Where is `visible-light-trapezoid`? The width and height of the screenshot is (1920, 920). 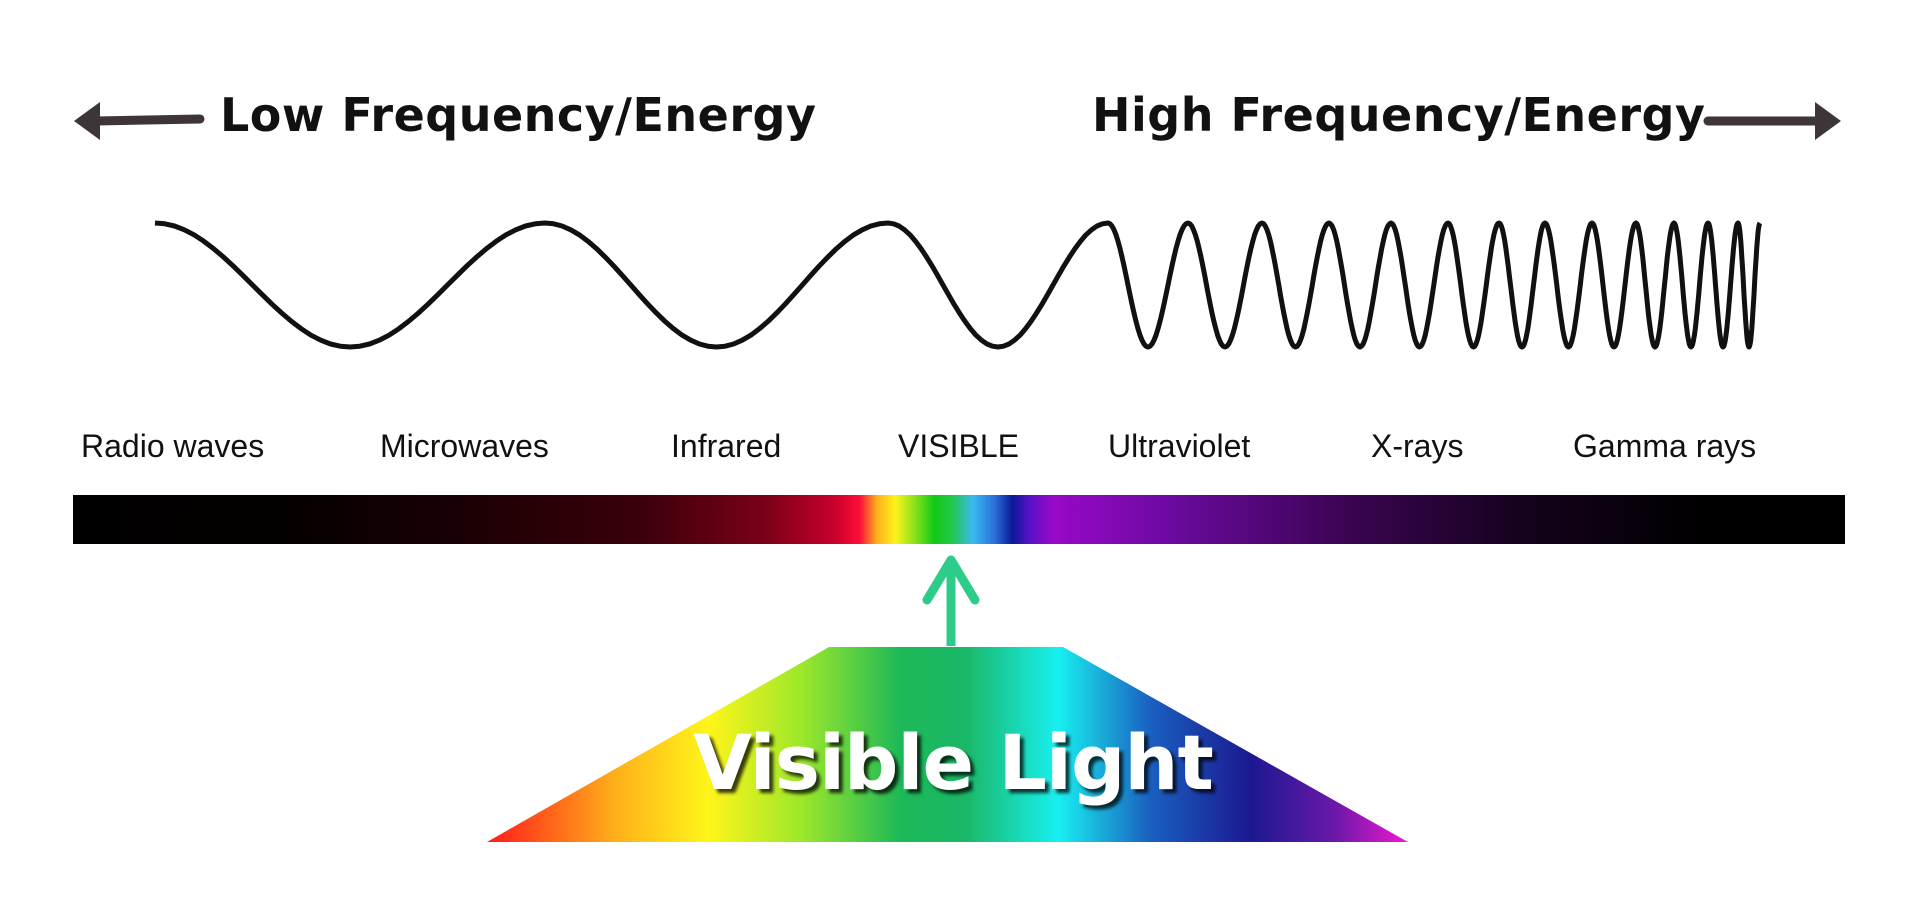
visible-light-trapezoid is located at coordinates (947, 744).